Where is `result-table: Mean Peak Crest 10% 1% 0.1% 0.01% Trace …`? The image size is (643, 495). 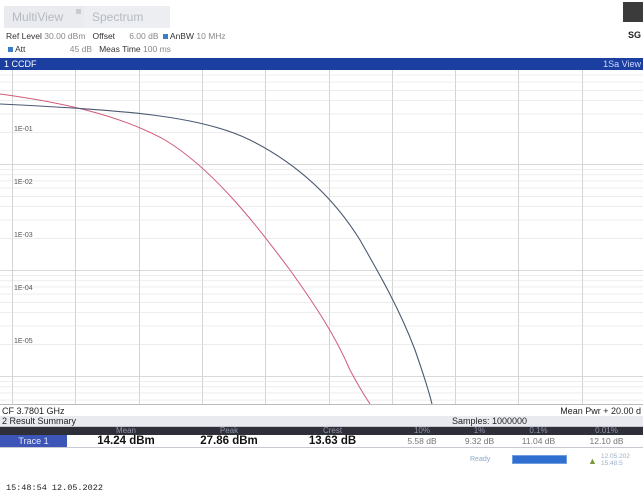
result-table: Mean Peak Crest 10% 1% 0.1% 0.01% Trace … is located at coordinates (321, 437).